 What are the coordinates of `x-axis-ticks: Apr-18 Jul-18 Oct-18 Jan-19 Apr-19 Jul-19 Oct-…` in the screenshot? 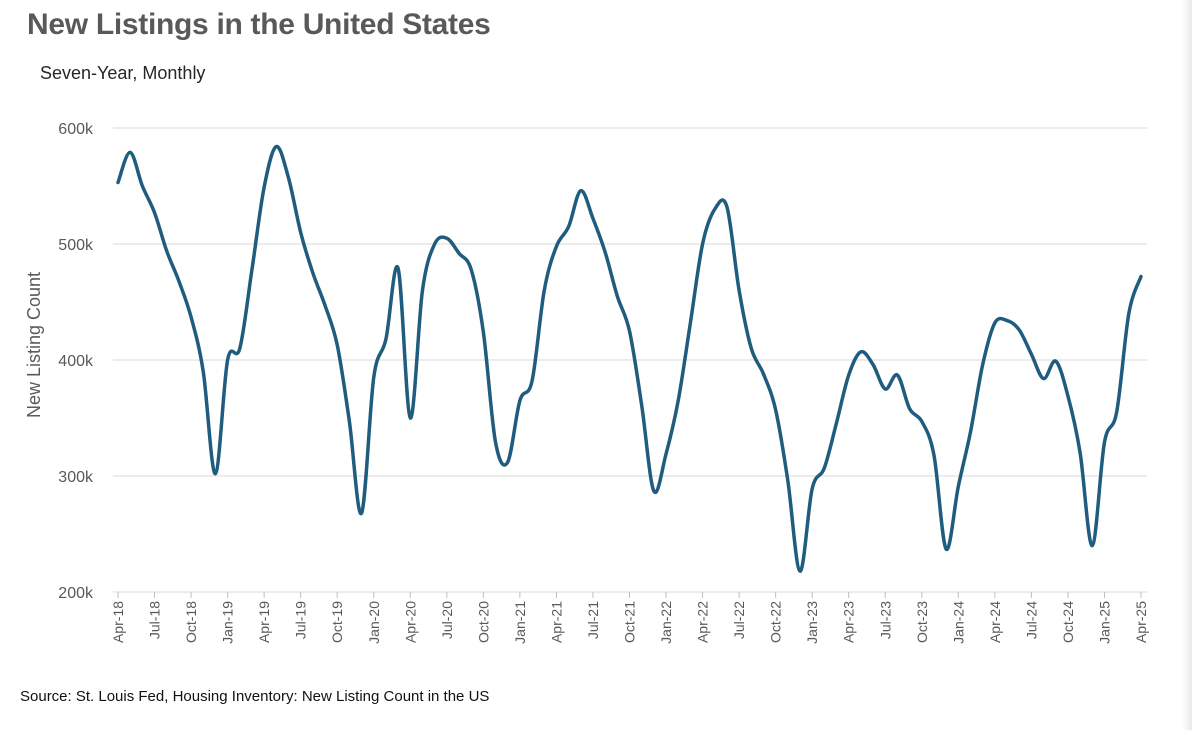 It's located at (629, 618).